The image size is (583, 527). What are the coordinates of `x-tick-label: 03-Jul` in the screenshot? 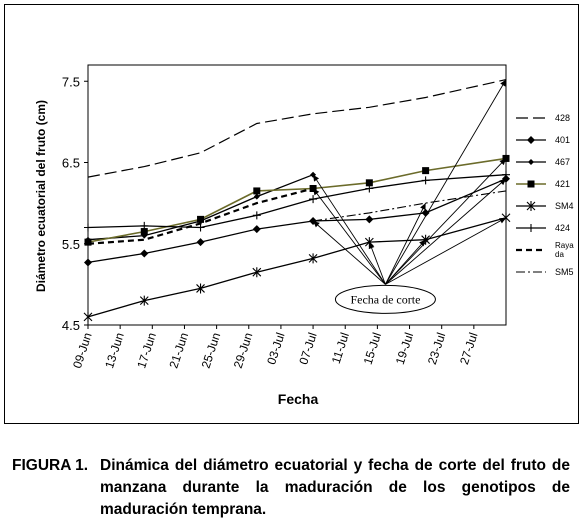 It's located at (275, 348).